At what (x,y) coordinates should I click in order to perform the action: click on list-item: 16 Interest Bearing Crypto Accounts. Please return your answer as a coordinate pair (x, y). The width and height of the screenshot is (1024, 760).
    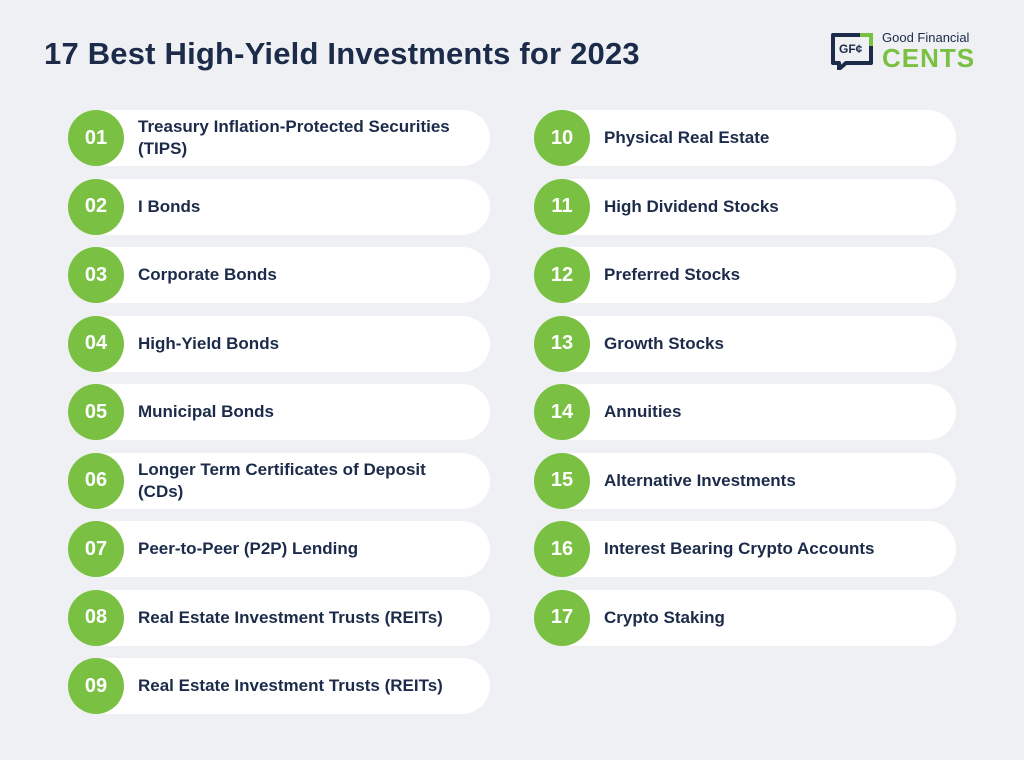
    Looking at the image, I should click on (745, 549).